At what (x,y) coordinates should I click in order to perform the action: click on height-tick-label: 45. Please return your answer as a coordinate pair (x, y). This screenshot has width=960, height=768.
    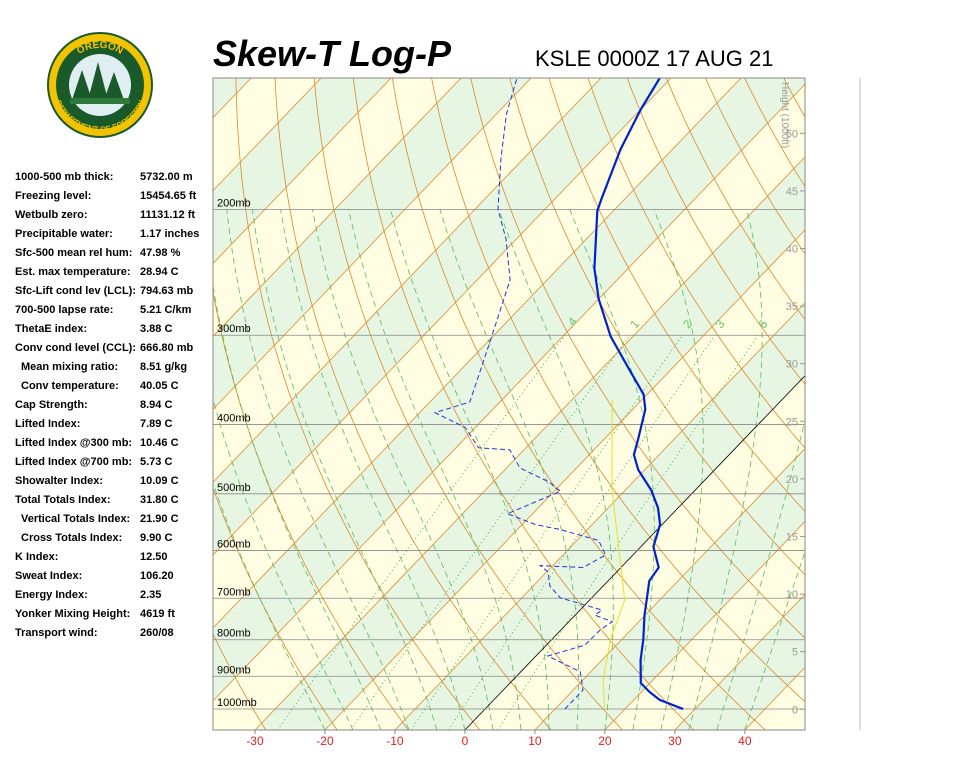
    Looking at the image, I should click on (792, 192).